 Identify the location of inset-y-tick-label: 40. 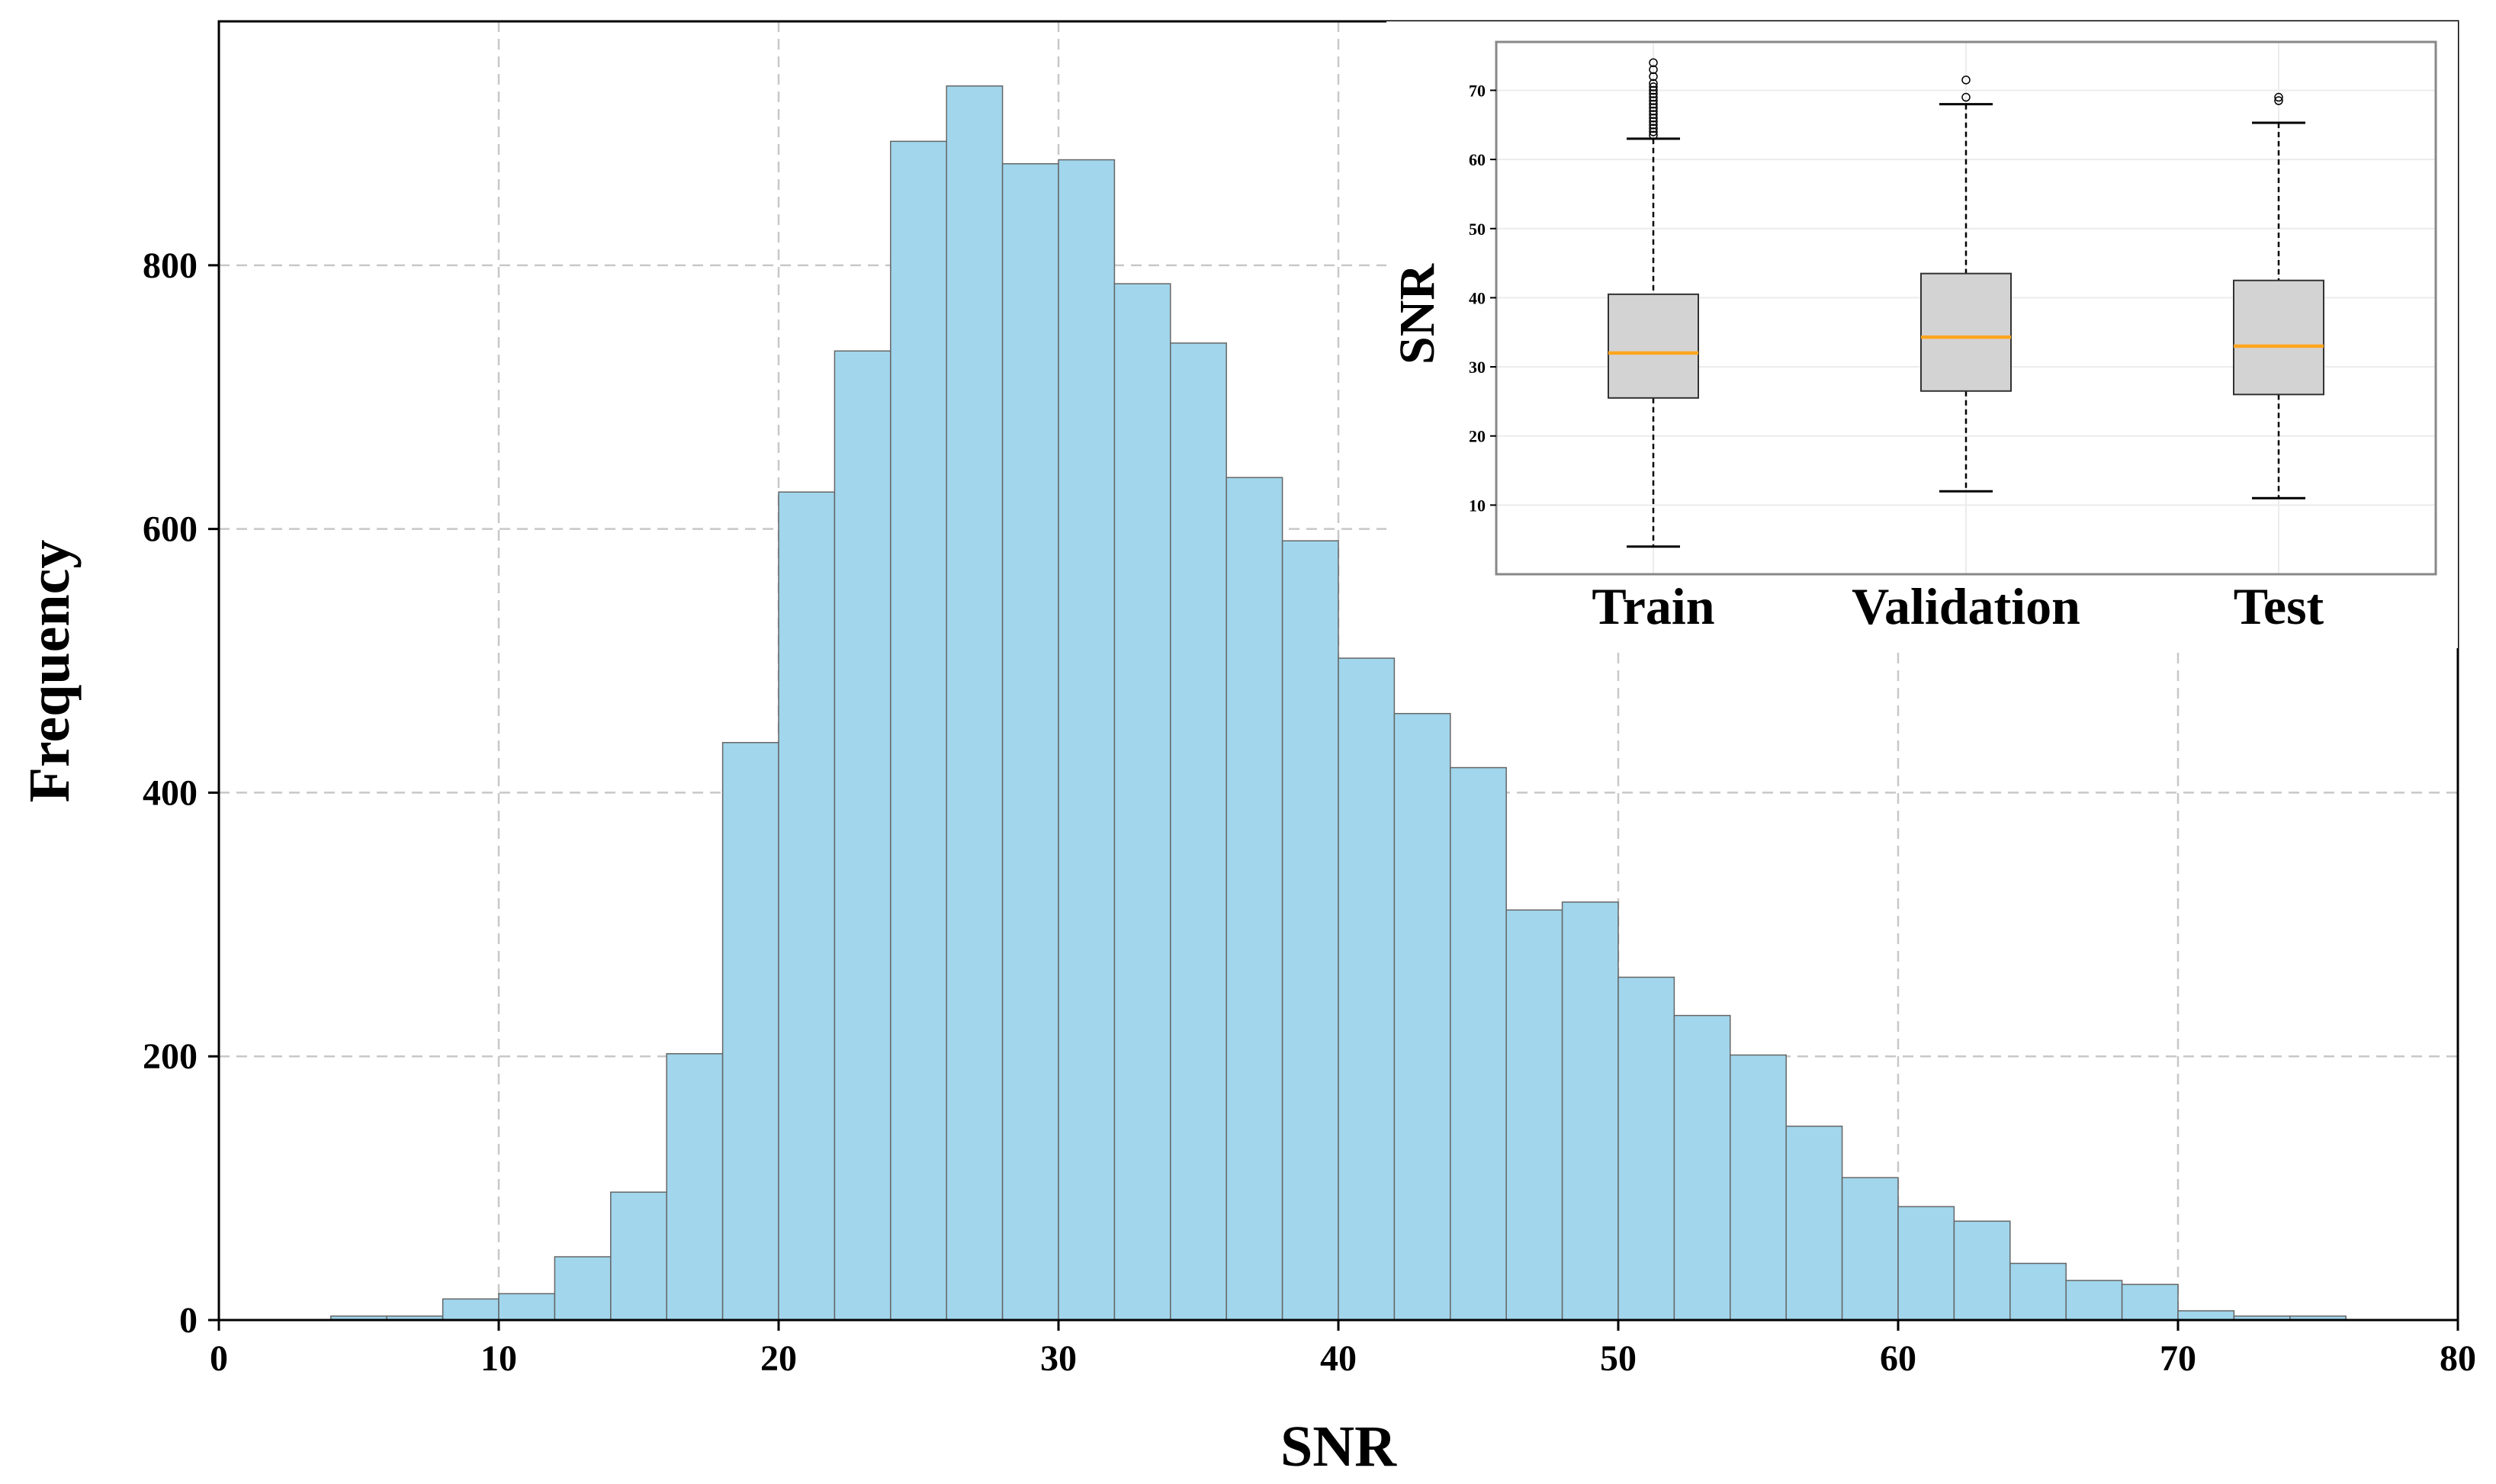
(1477, 297).